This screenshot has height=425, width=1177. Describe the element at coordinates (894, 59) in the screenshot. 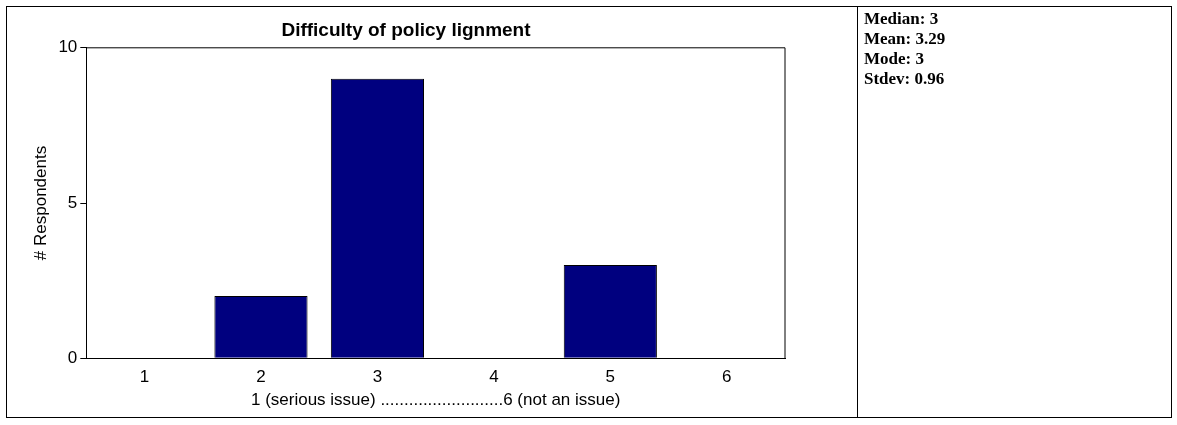

I see `text: Mode: 3` at that location.